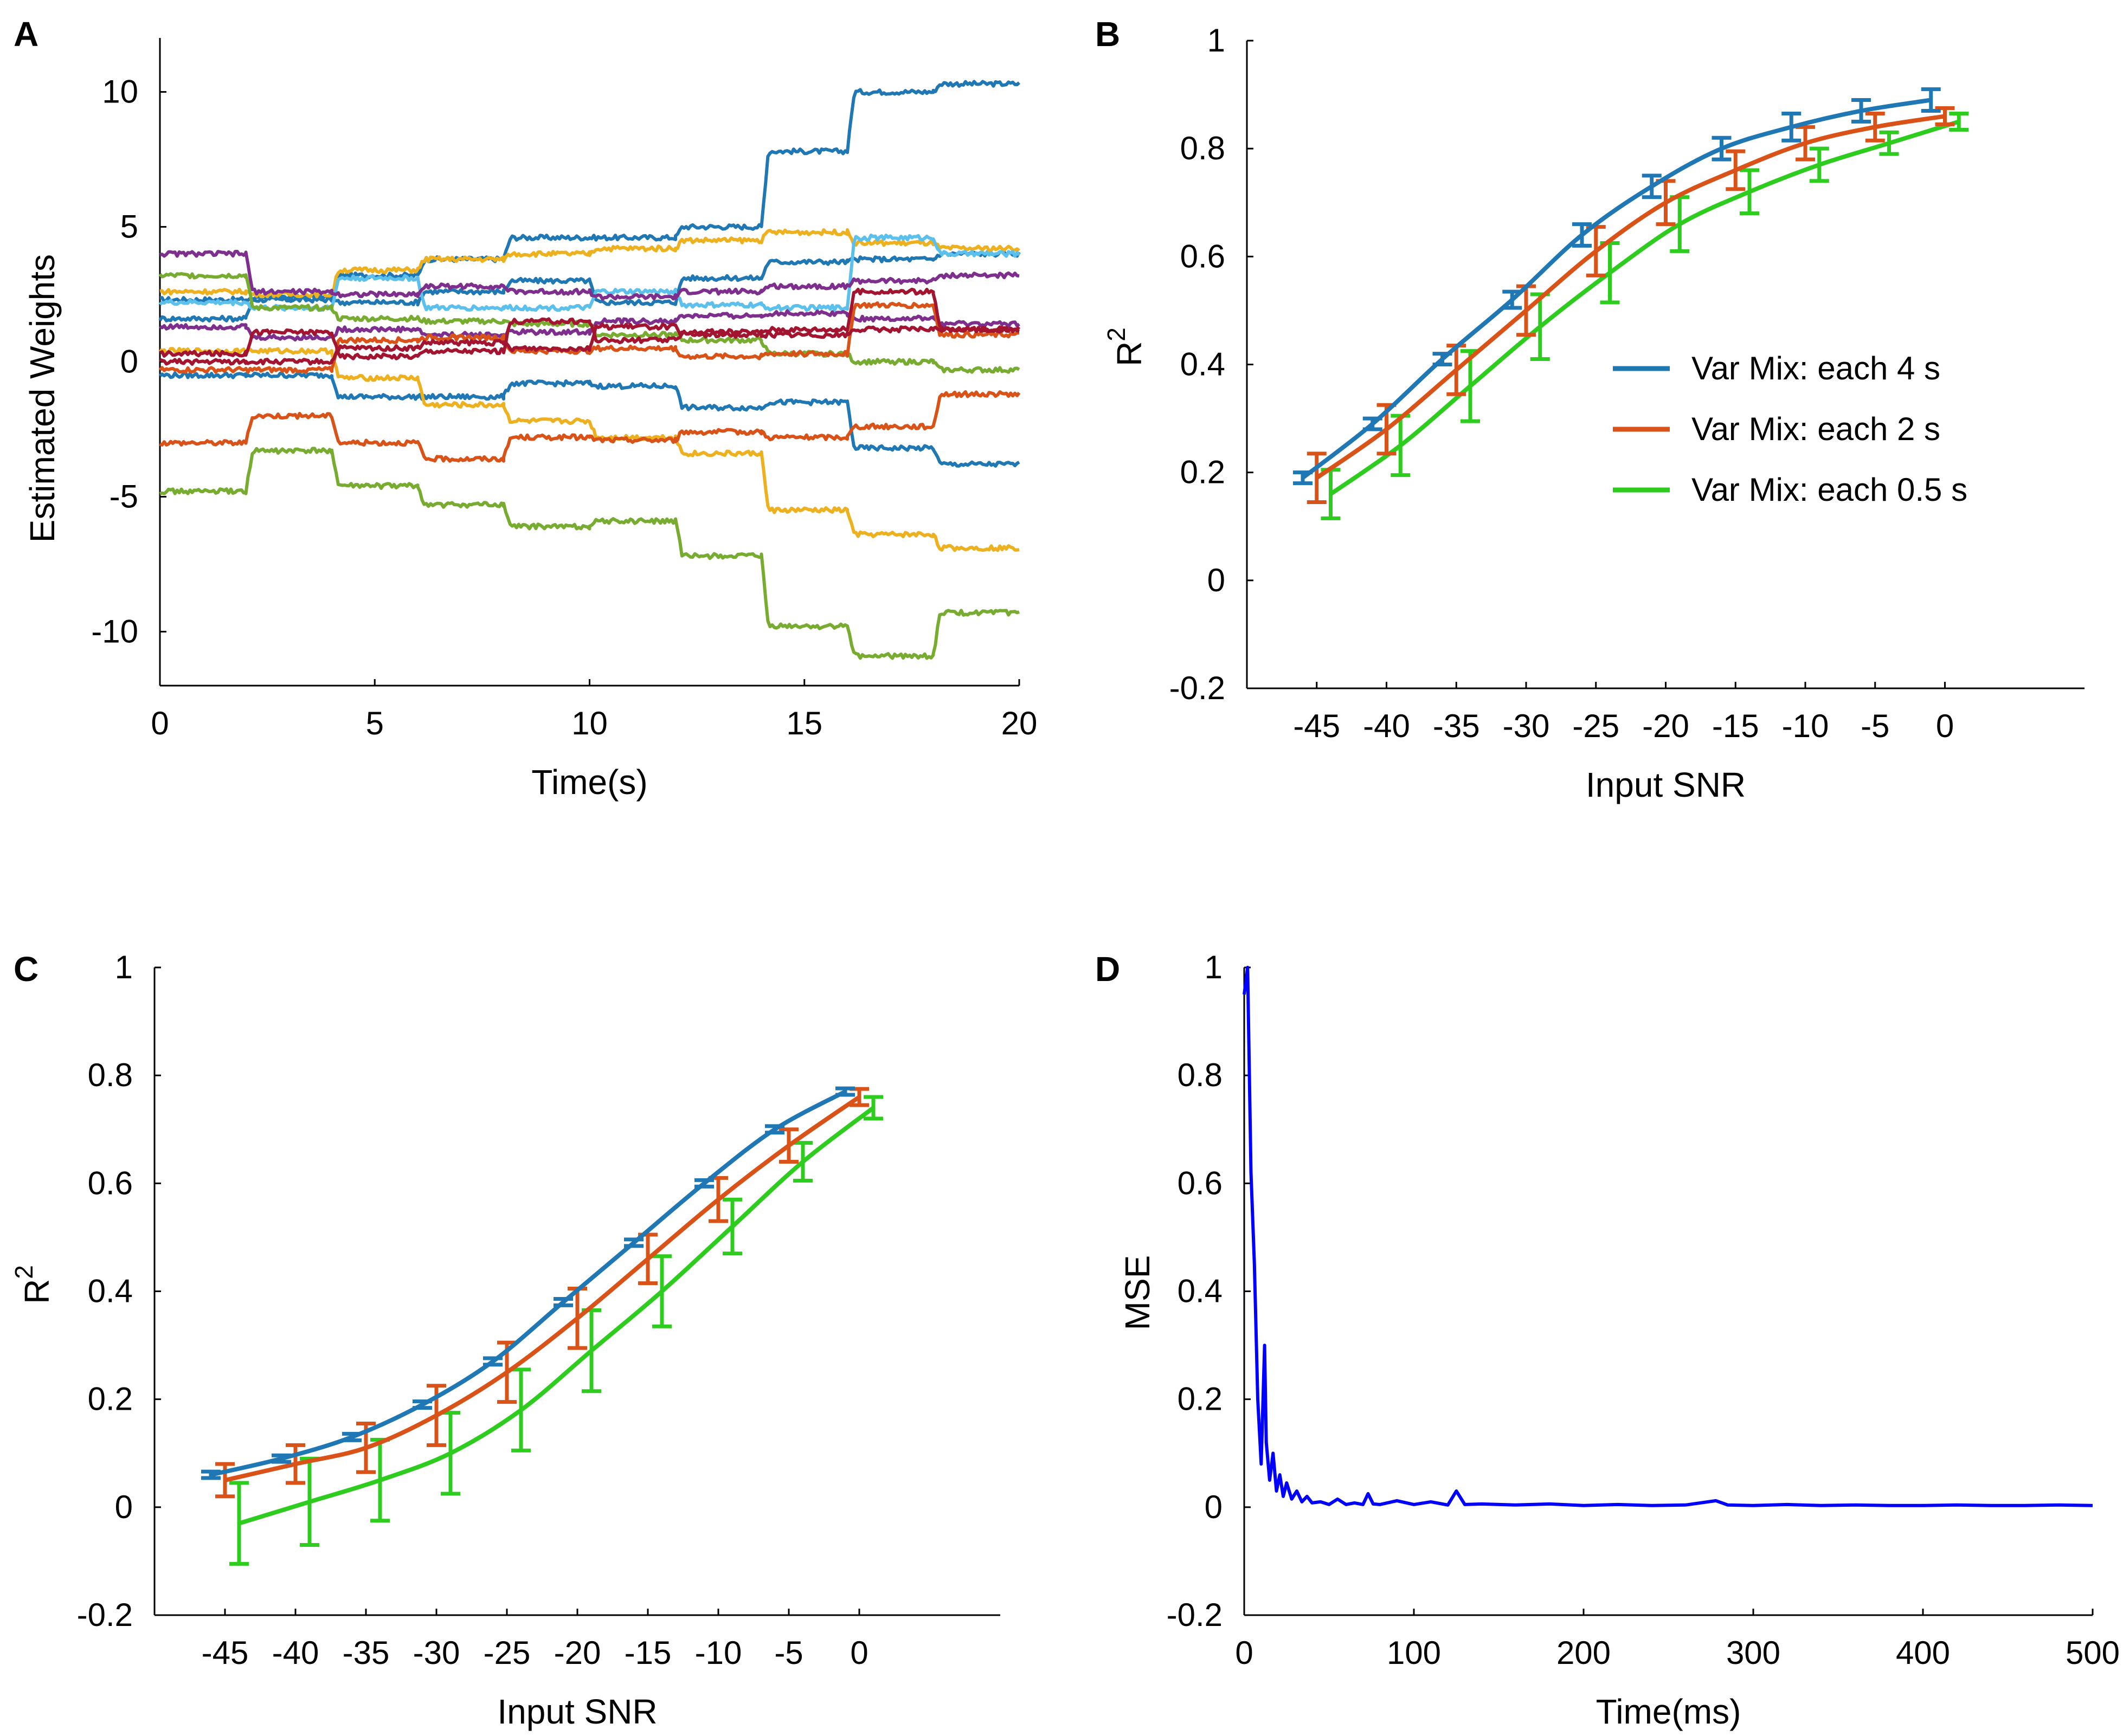  What do you see at coordinates (43, 398) in the screenshot?
I see `y-axis-label: Estimated Weights` at bounding box center [43, 398].